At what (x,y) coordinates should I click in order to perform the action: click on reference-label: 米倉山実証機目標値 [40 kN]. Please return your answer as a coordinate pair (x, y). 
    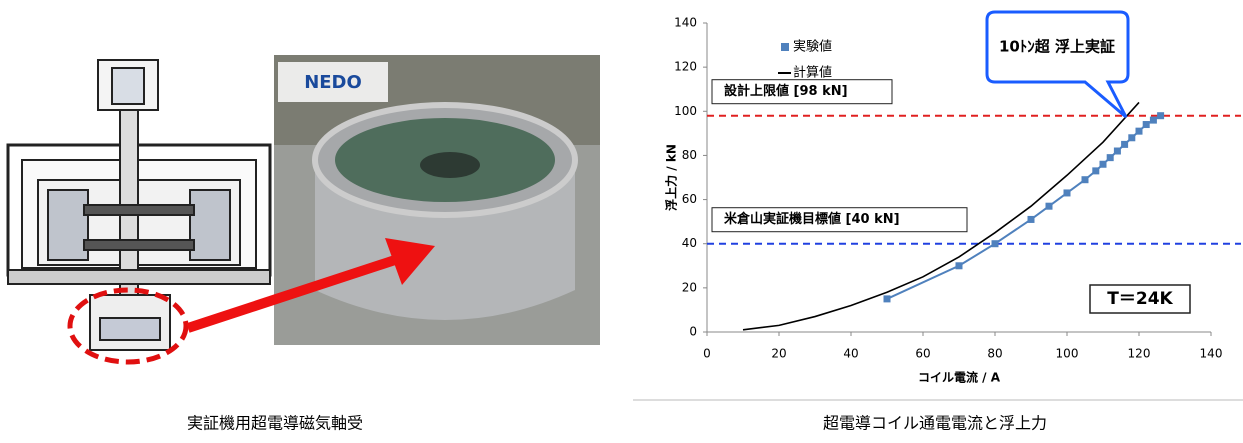
    Looking at the image, I should click on (812, 219).